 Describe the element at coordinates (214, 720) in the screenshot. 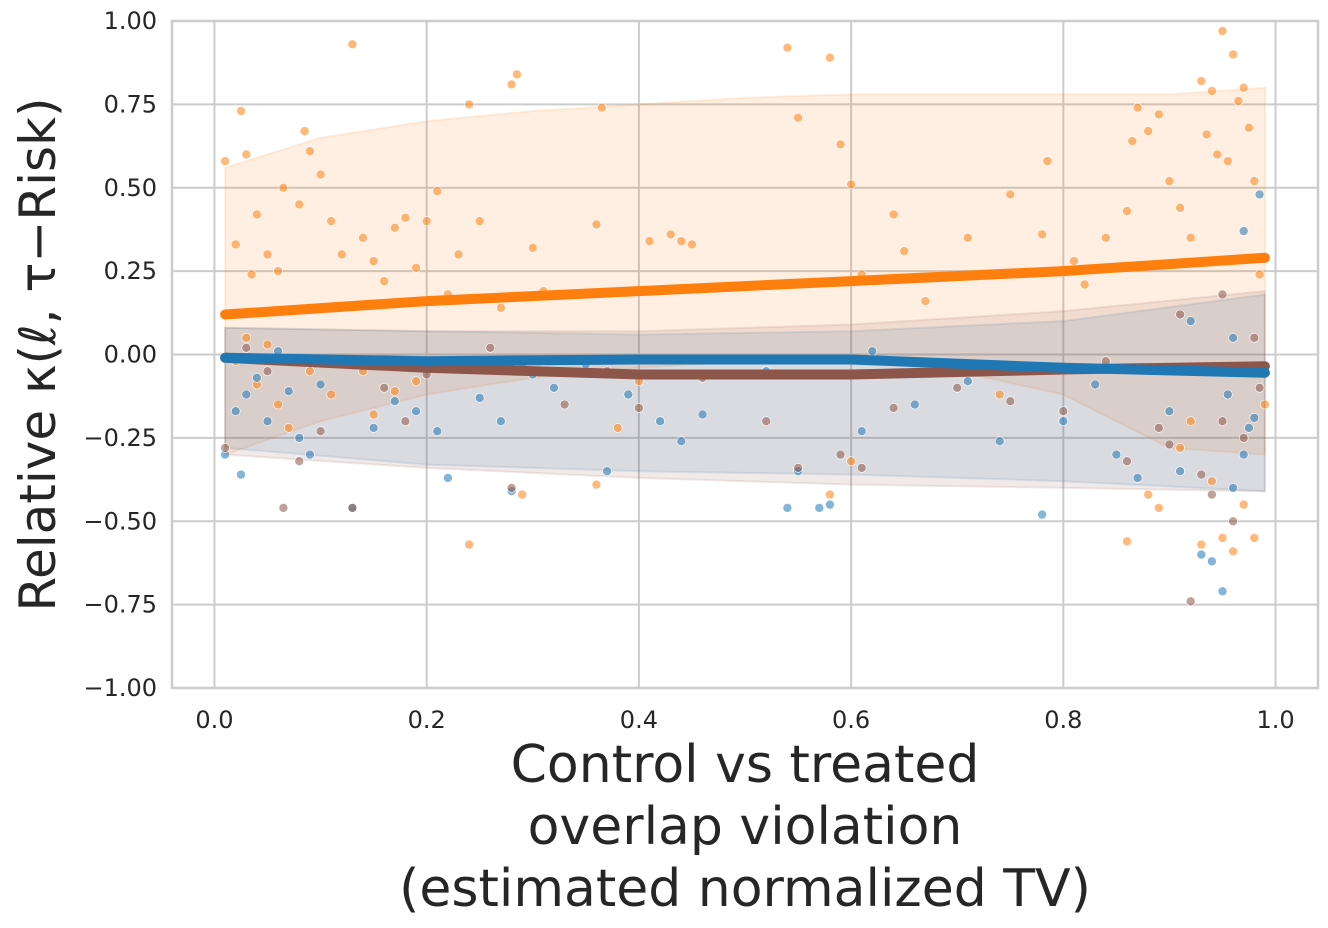

I see `x-tick-label: 0.0` at that location.